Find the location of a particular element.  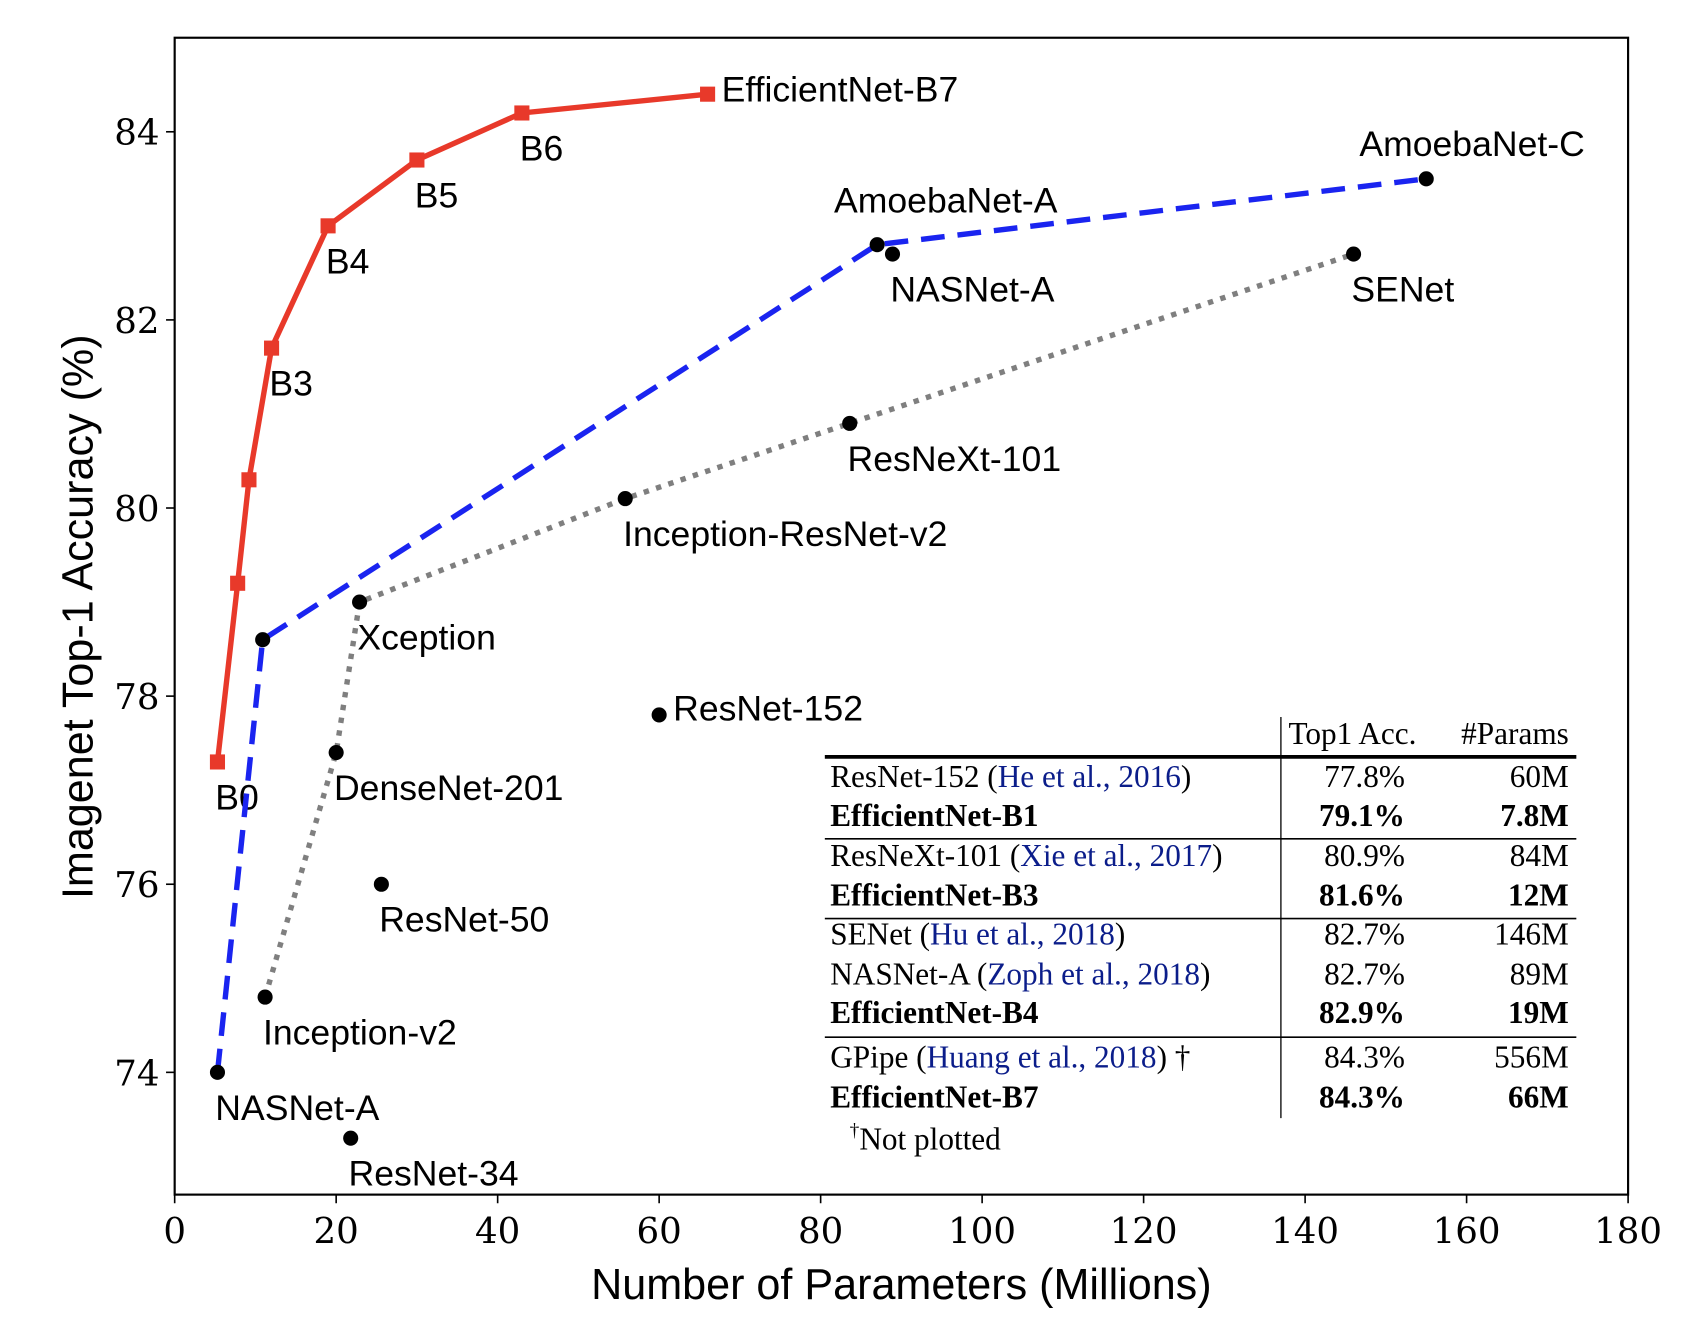

table-cell-params: 12M is located at coordinates (1538, 895).